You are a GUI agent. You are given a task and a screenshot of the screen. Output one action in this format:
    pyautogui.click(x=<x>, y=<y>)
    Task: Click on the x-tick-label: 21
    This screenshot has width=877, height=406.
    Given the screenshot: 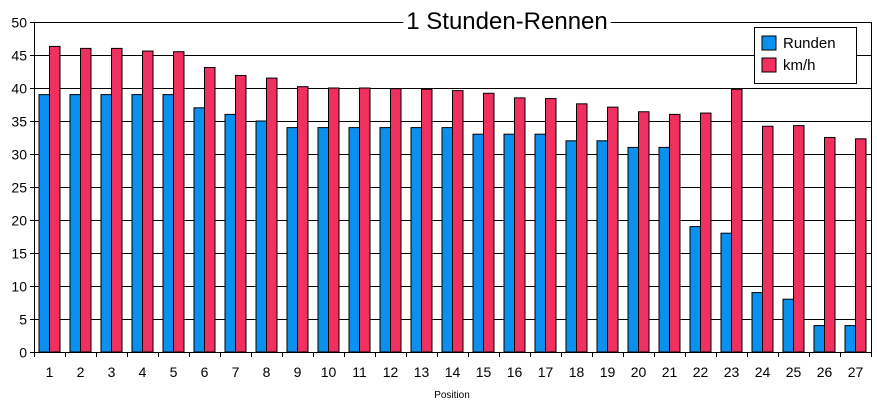 What is the action you would take?
    pyautogui.click(x=670, y=372)
    